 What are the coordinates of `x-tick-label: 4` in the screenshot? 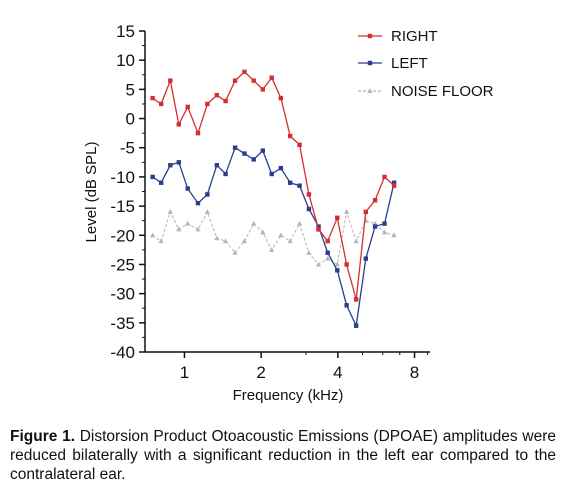 It's located at (337, 372).